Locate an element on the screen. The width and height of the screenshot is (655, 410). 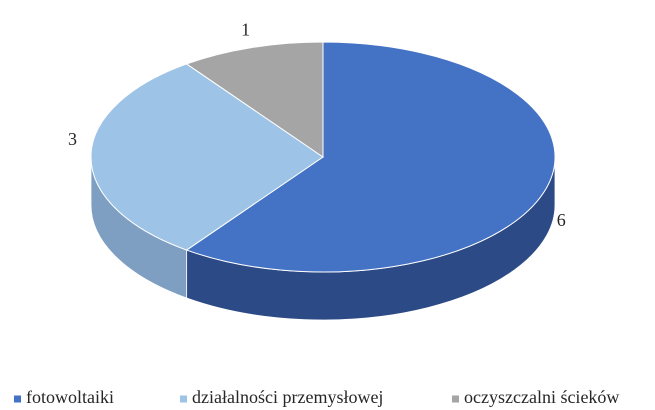
data-label: 6 is located at coordinates (561, 220).